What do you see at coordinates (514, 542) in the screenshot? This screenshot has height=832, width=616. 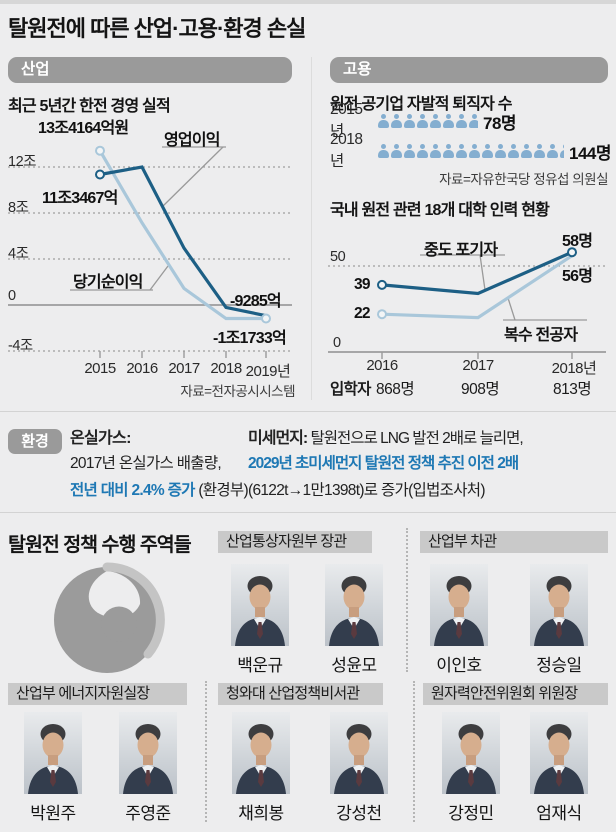 I see `group-header-vice-minister: 산업부 차관` at bounding box center [514, 542].